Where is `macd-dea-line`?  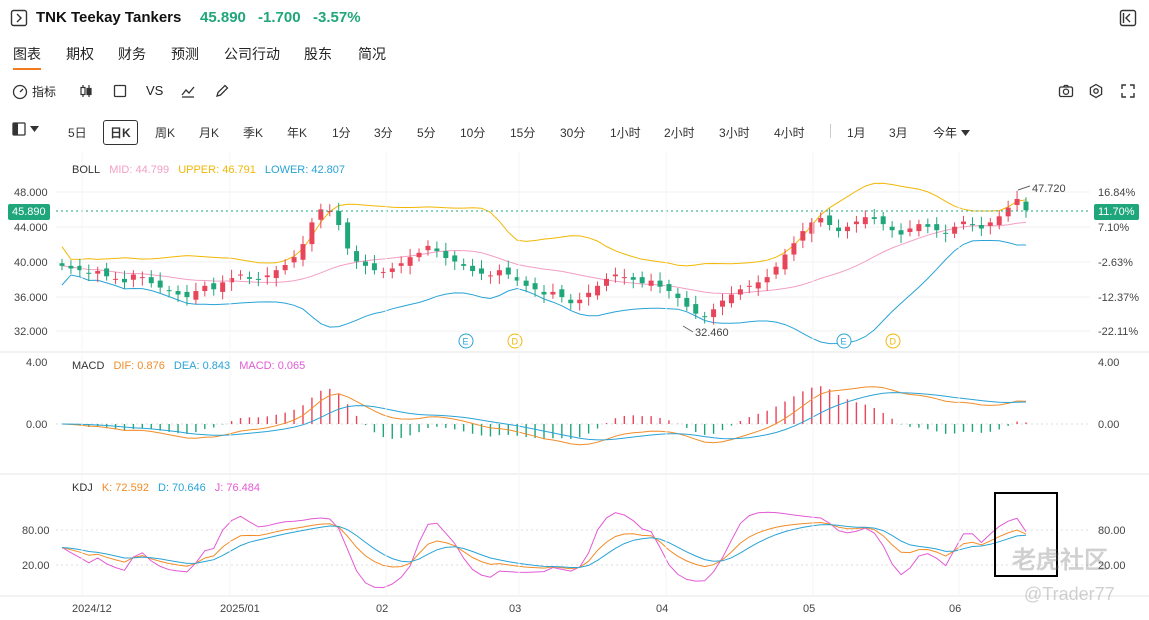
macd-dea-line is located at coordinates (544, 416).